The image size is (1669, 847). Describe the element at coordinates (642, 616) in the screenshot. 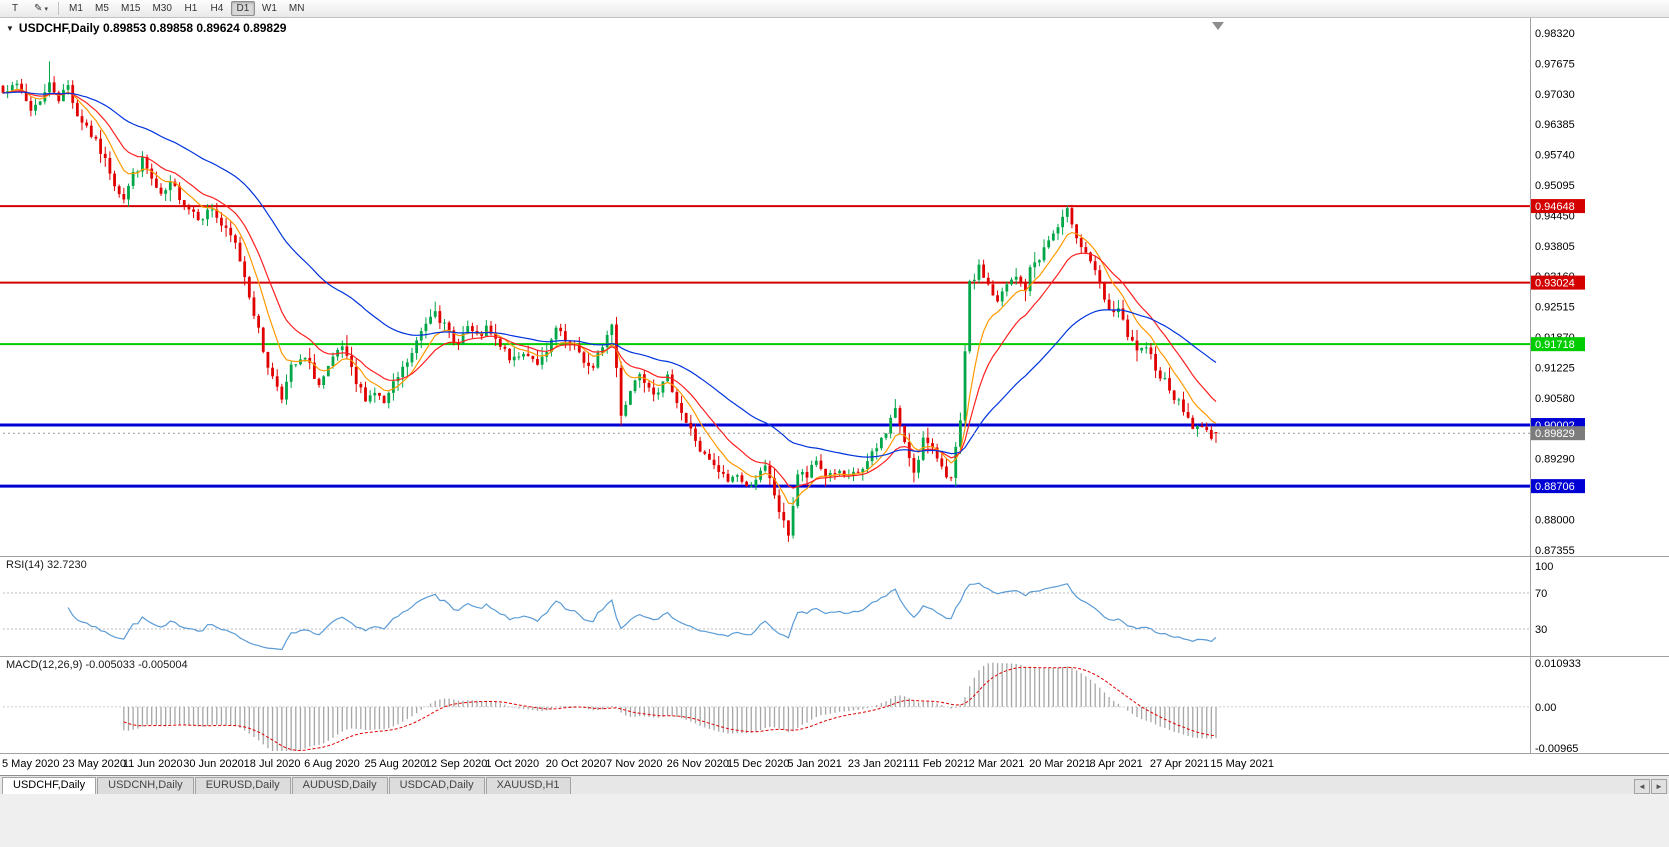

I see `rsi-line` at that location.